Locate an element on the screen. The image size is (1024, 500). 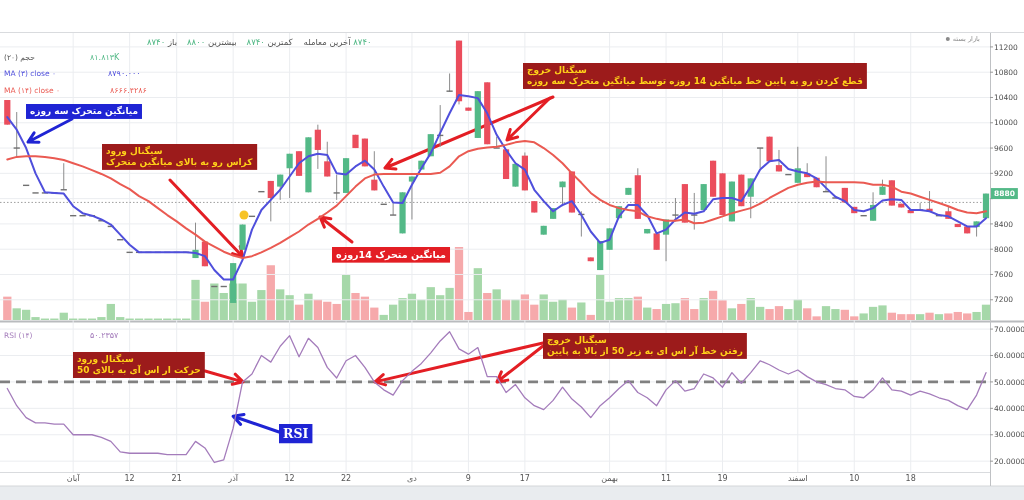
x-tick-label: 17 is located at coordinates (524, 478).